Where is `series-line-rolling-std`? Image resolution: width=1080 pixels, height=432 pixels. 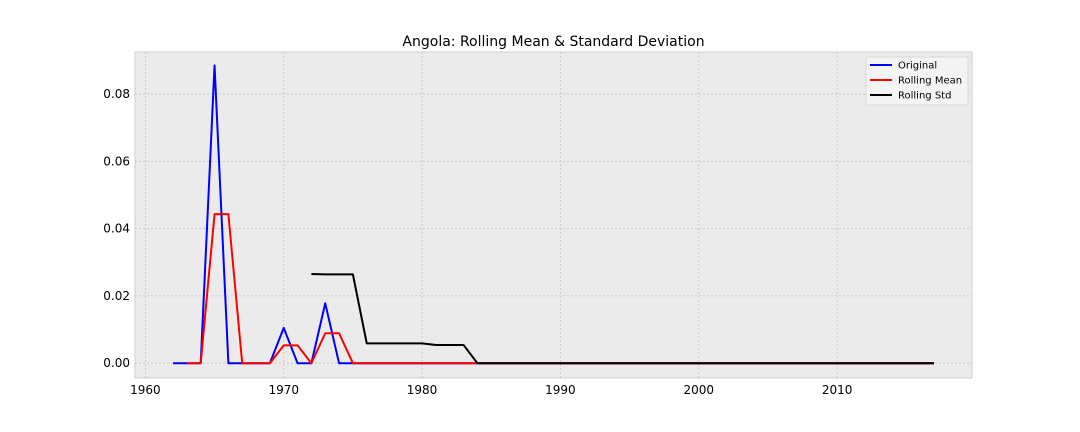
series-line-rolling-std is located at coordinates (622, 319).